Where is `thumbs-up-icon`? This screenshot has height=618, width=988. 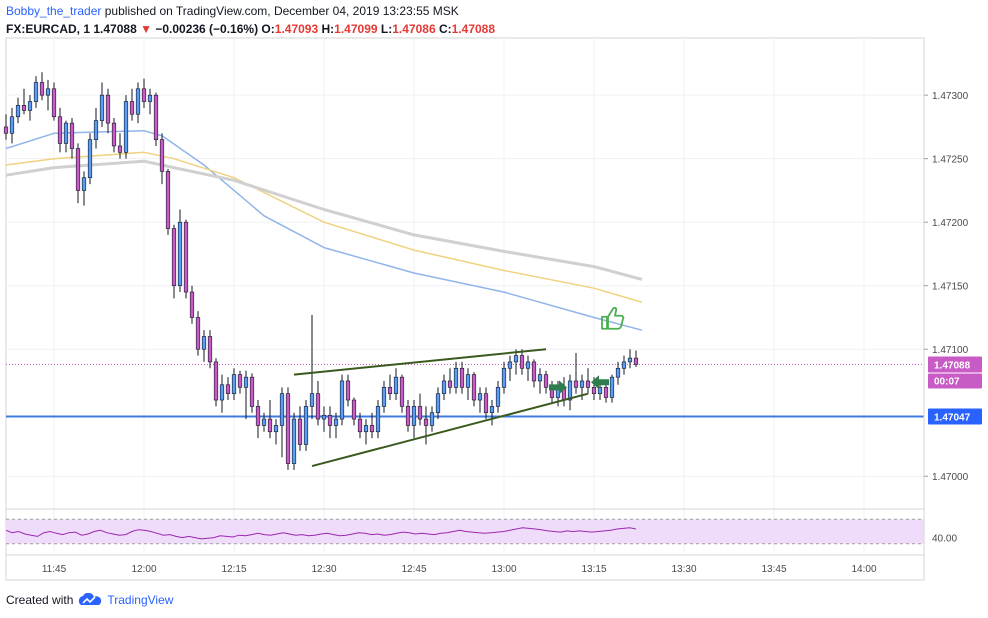
thumbs-up-icon is located at coordinates (613, 318).